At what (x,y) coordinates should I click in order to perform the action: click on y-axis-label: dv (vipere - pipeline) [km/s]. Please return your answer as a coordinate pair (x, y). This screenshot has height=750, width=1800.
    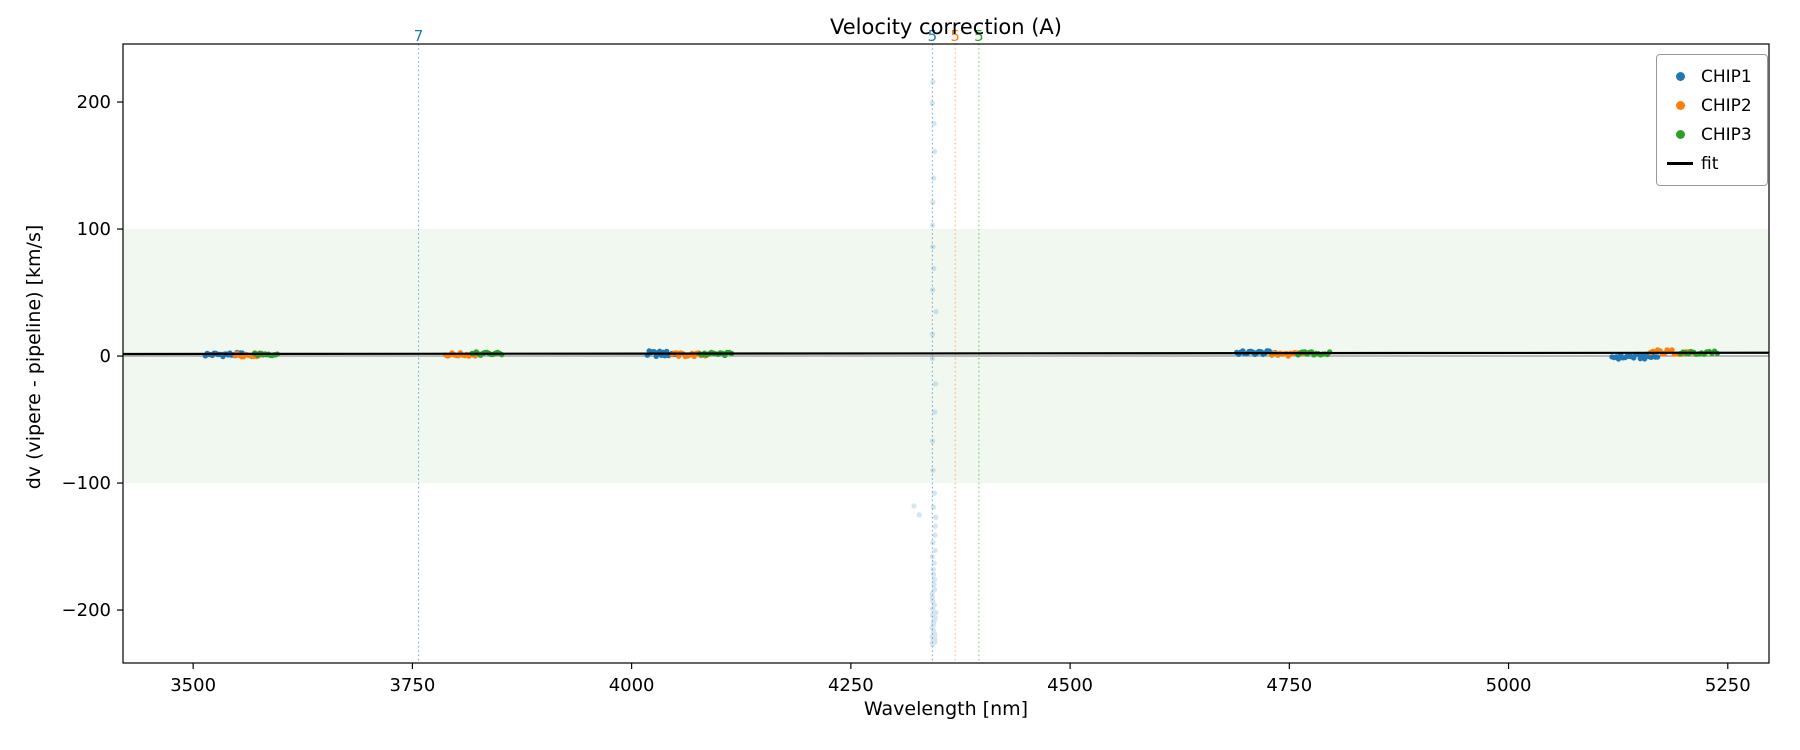
    Looking at the image, I should click on (34, 357).